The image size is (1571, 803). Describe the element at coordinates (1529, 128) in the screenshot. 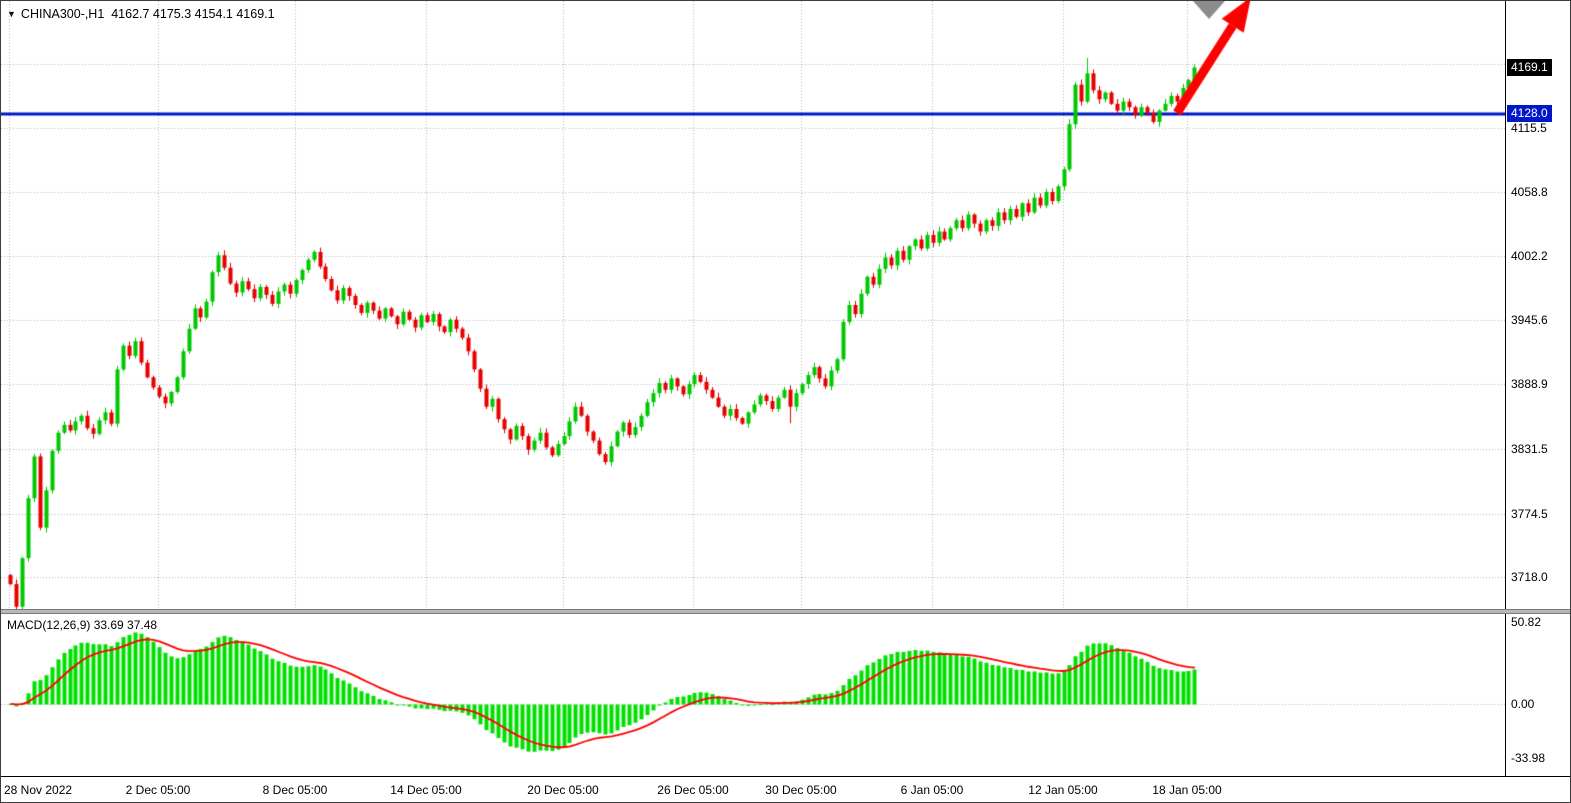

I see `price-axis-label: 4115.5` at that location.